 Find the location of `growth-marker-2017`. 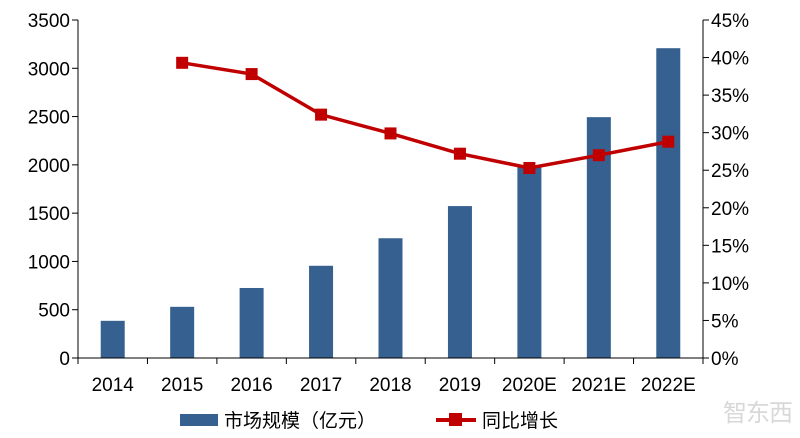

growth-marker-2017 is located at coordinates (321, 114).